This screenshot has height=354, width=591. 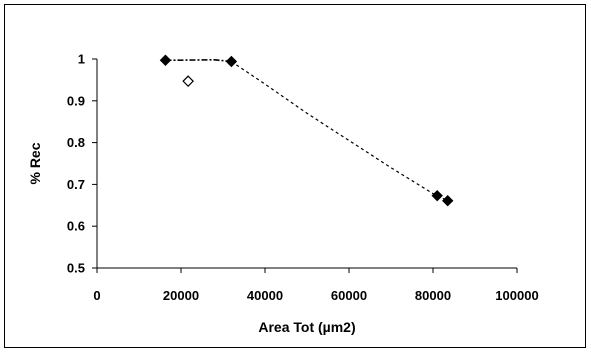 What do you see at coordinates (188, 81) in the screenshot?
I see `data-point-open` at bounding box center [188, 81].